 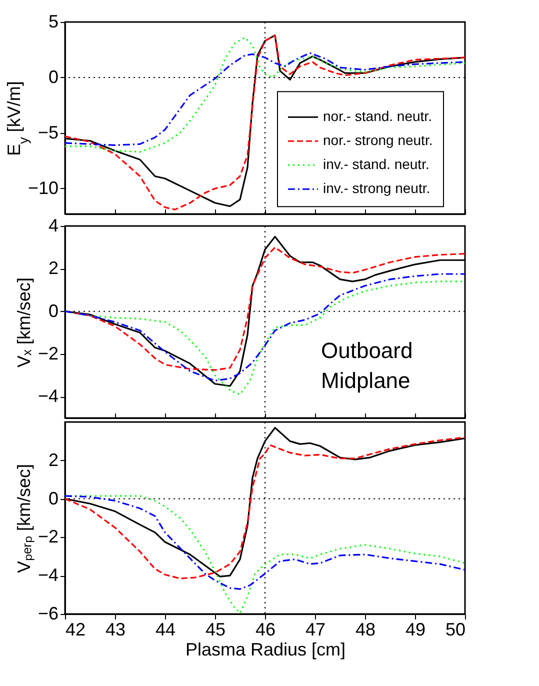 What do you see at coordinates (455, 630) in the screenshot?
I see `x-tick-label: 50` at bounding box center [455, 630].